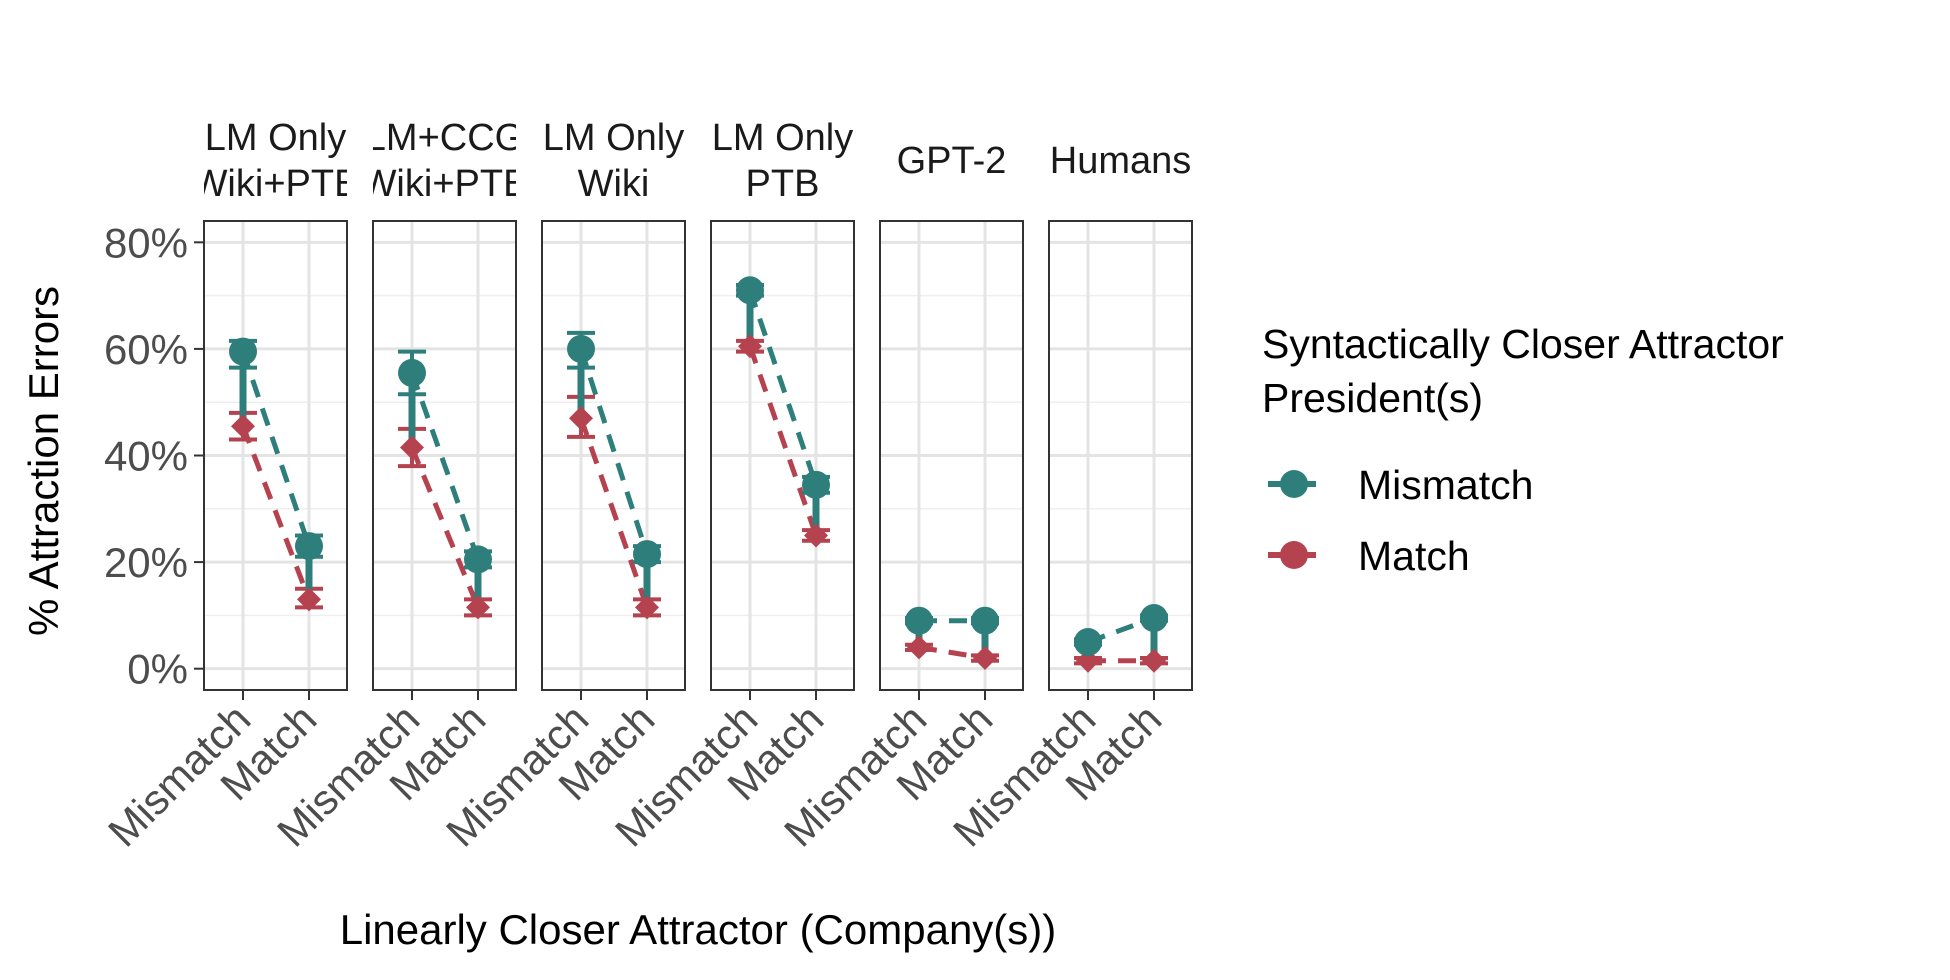 The image size is (1950, 980). Describe the element at coordinates (614, 184) in the screenshot. I see `panel-title-line2: Wiki` at that location.